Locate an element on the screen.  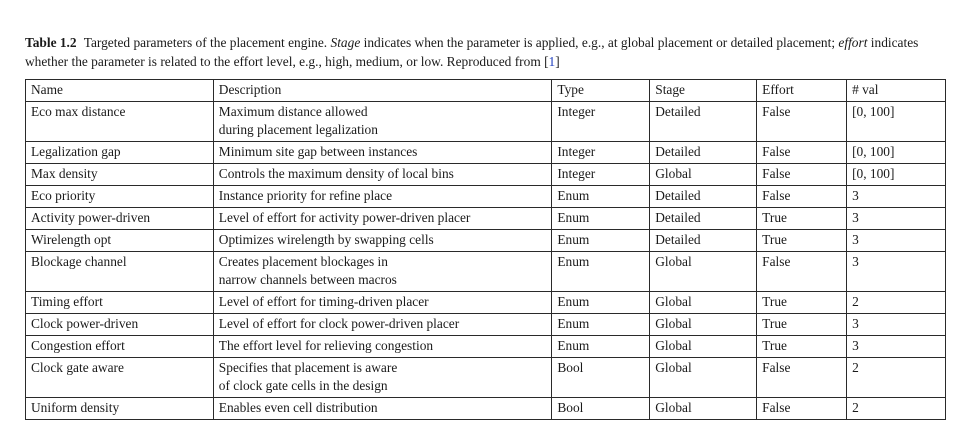
header-description: Description is located at coordinates (382, 90).